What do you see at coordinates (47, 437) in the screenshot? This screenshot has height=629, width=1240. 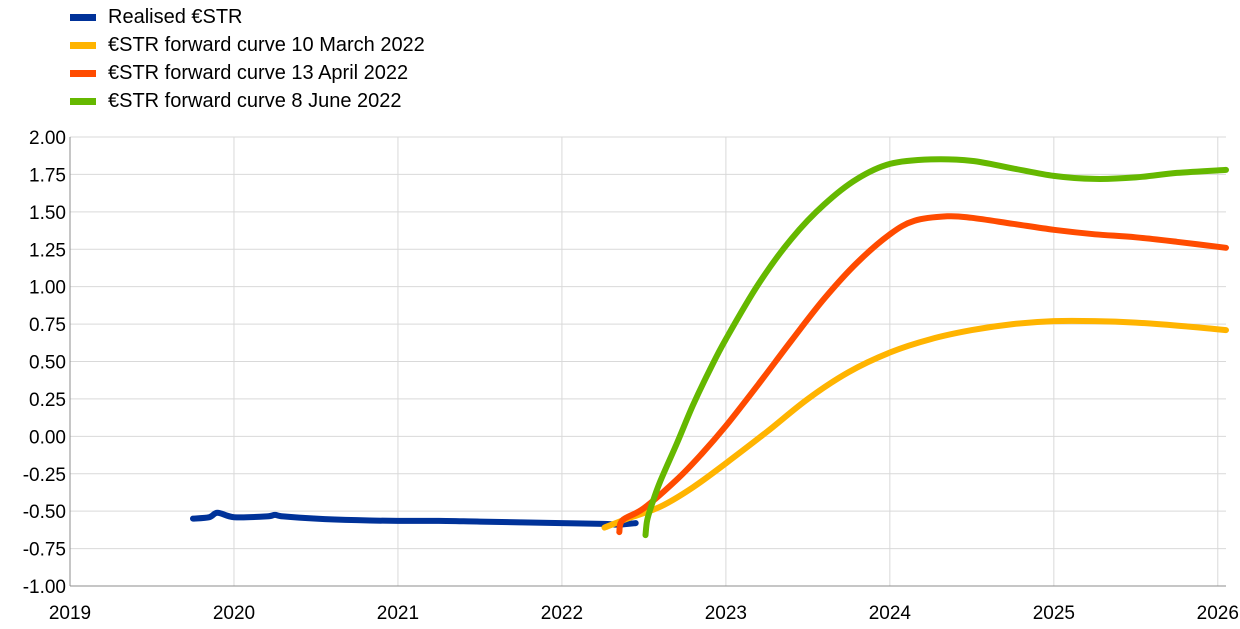 I see `y-tick-label: 0.00` at bounding box center [47, 437].